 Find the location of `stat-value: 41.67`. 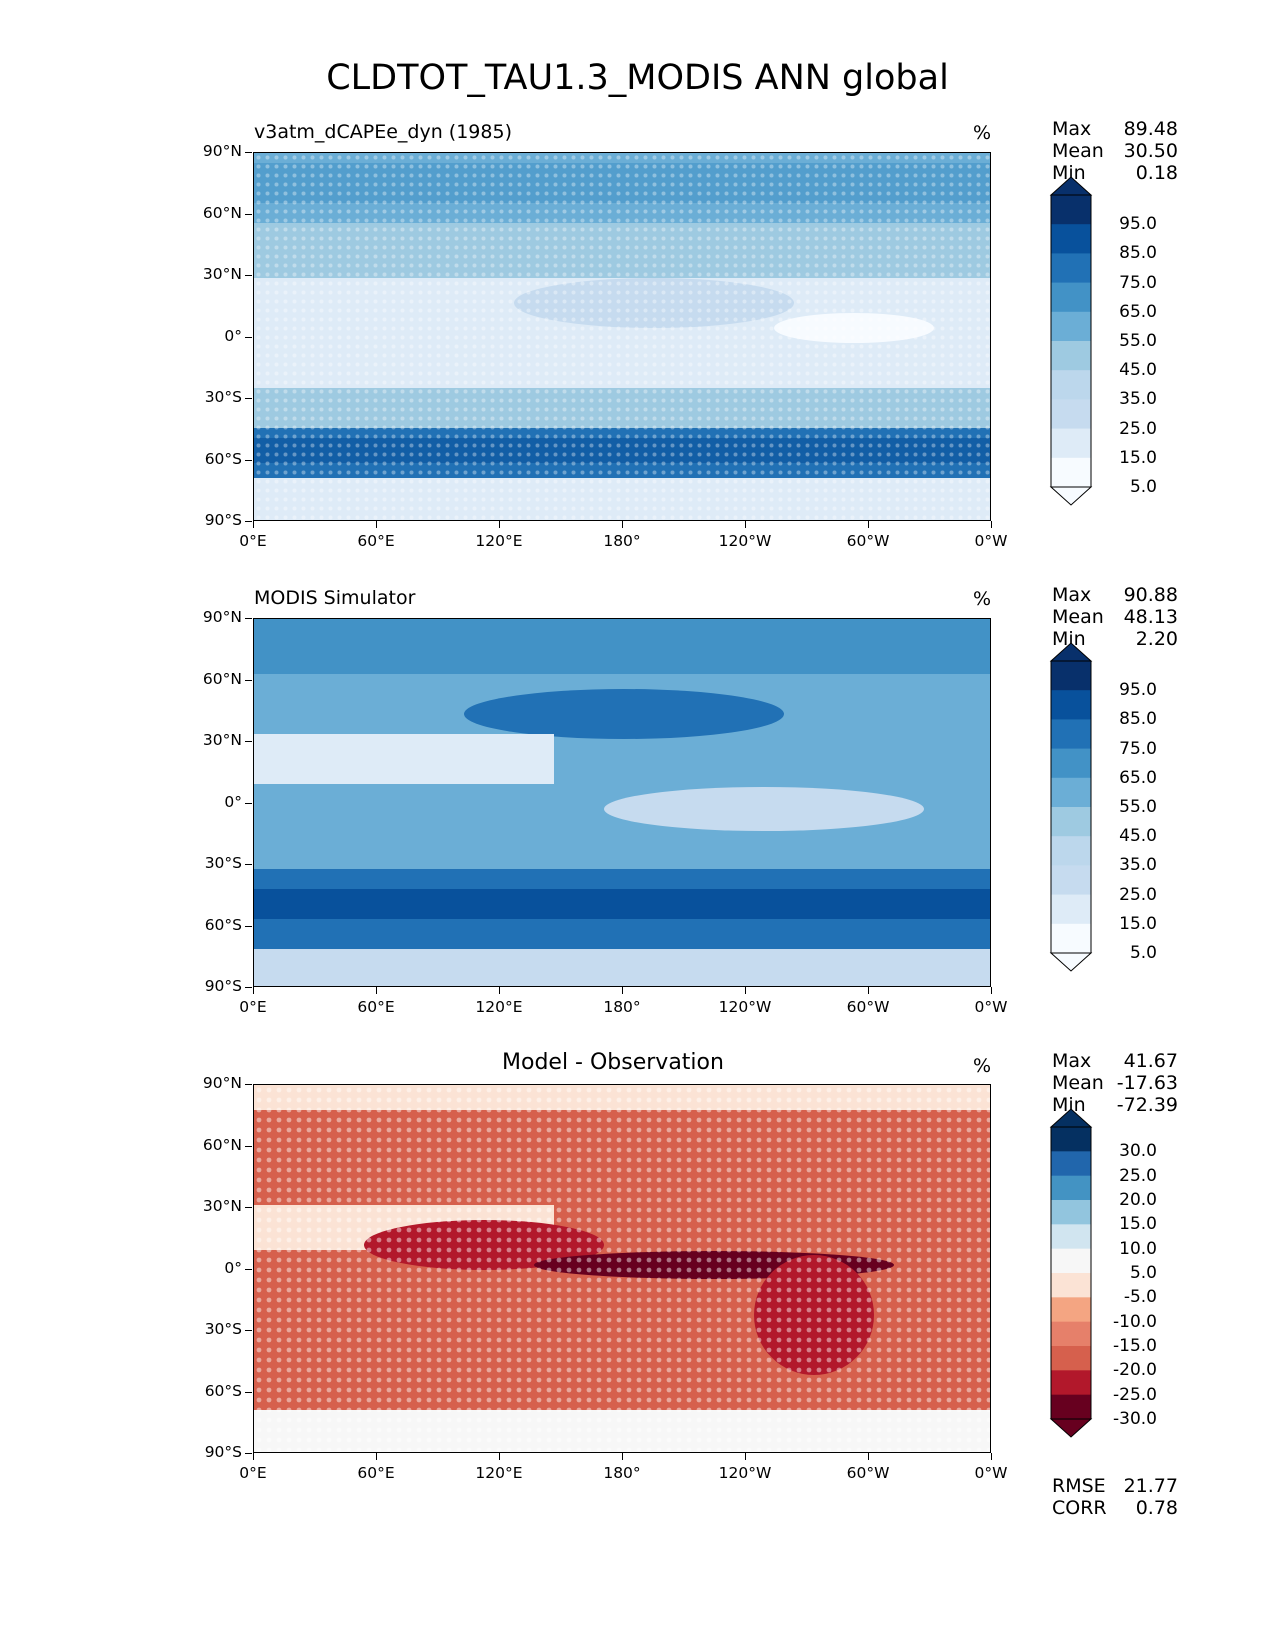

stat-value: 41.67 is located at coordinates (1150, 1061).